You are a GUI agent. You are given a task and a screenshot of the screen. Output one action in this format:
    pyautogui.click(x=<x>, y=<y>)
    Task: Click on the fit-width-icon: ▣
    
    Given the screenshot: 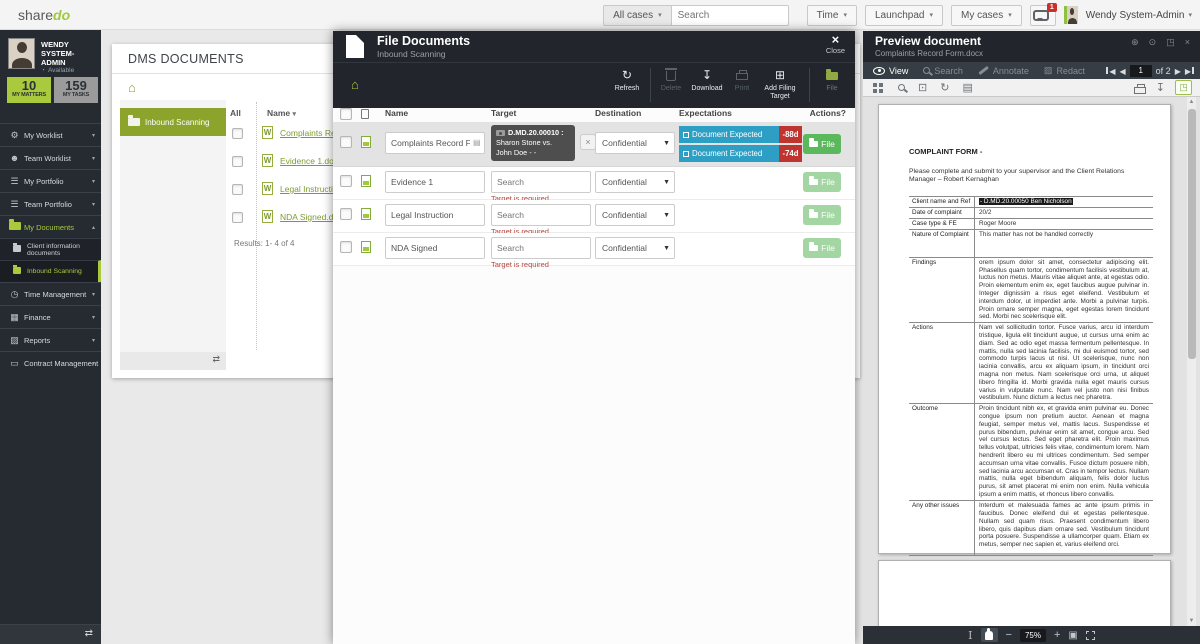 What is the action you would take?
    pyautogui.click(x=1073, y=635)
    